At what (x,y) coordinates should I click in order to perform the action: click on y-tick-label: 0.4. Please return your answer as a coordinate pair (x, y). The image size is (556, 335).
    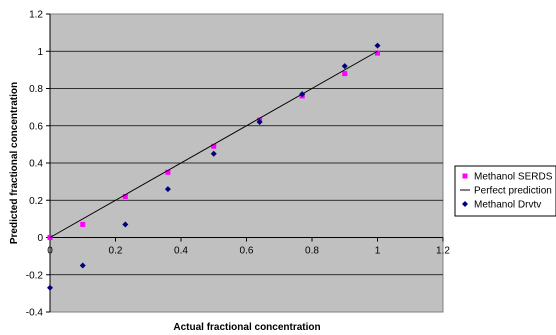
    Looking at the image, I should click on (36, 164).